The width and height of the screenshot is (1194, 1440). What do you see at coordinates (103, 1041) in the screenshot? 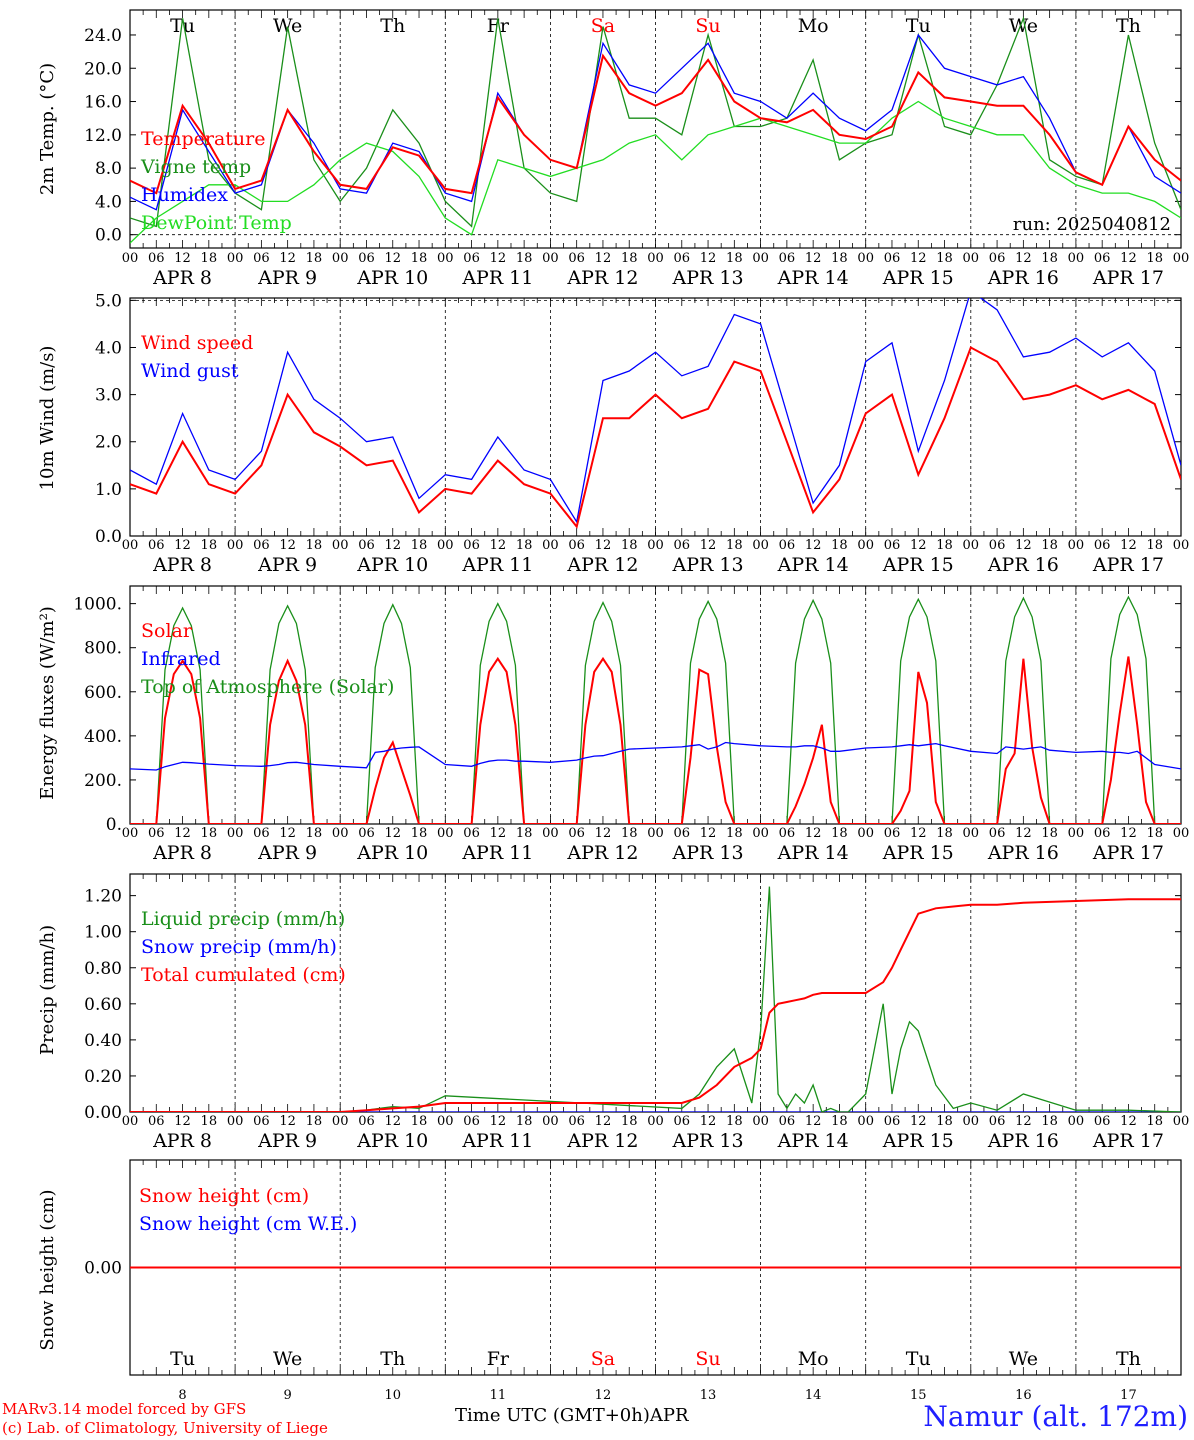
I see `y-tick-label: 0.40` at bounding box center [103, 1041].